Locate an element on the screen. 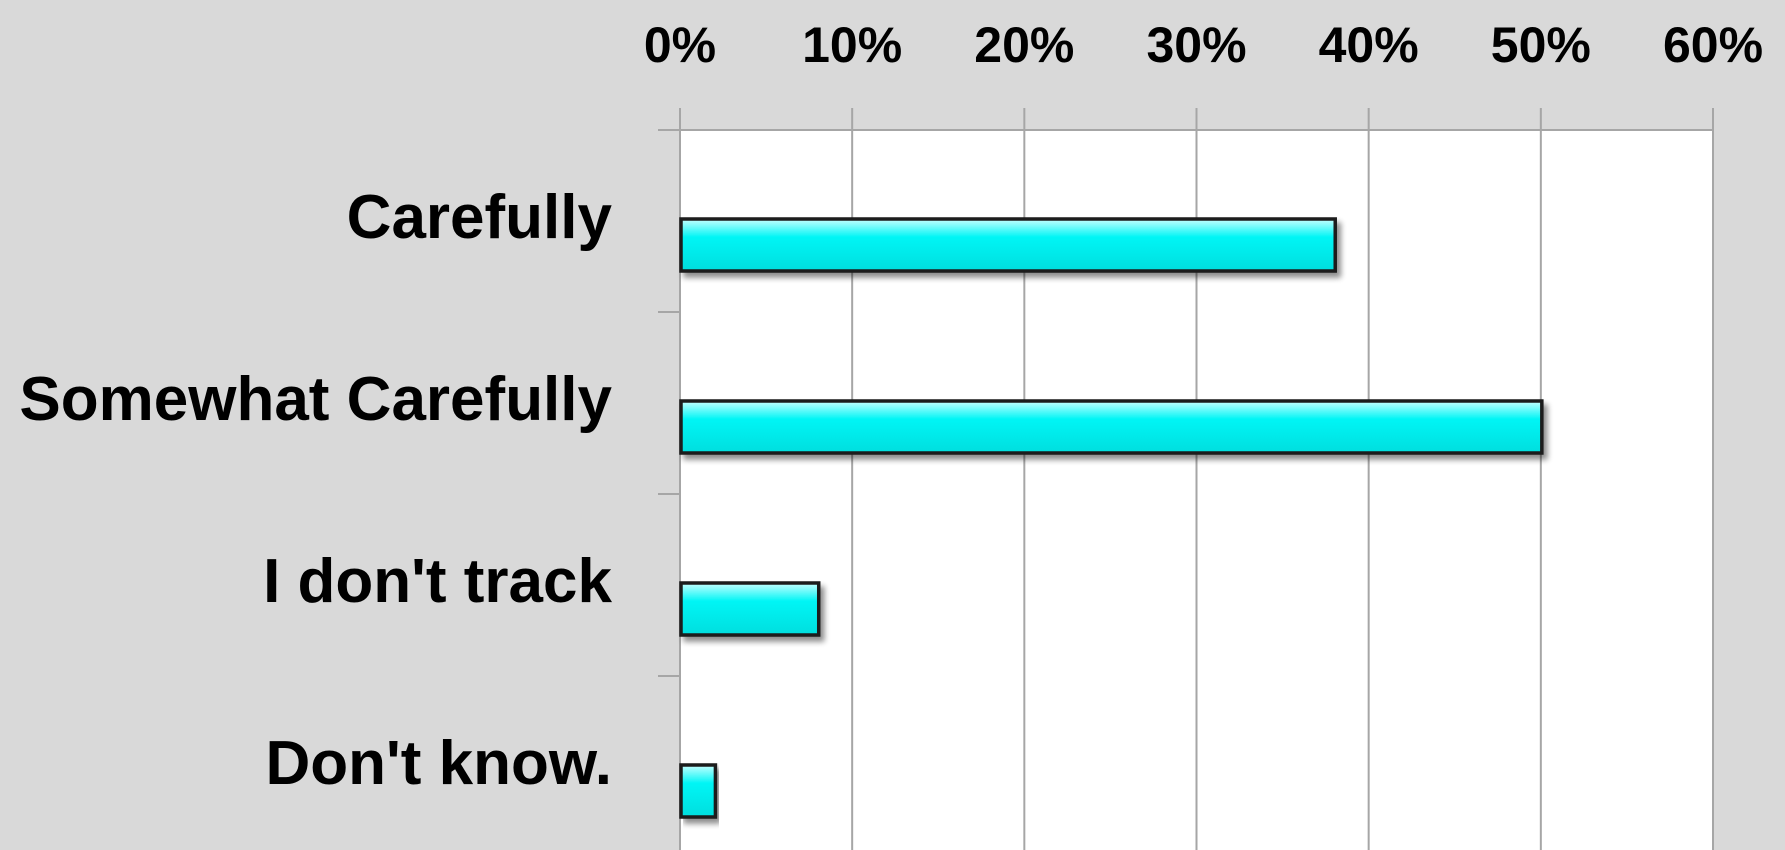  x-tick-label: 10% is located at coordinates (852, 45).